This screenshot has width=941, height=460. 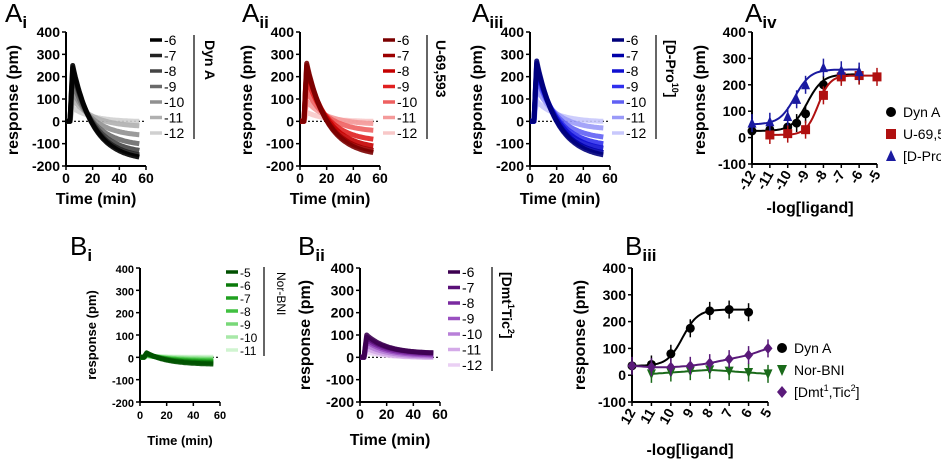 I want to click on legend-label: [D-Pro10], so click(x=922, y=155).